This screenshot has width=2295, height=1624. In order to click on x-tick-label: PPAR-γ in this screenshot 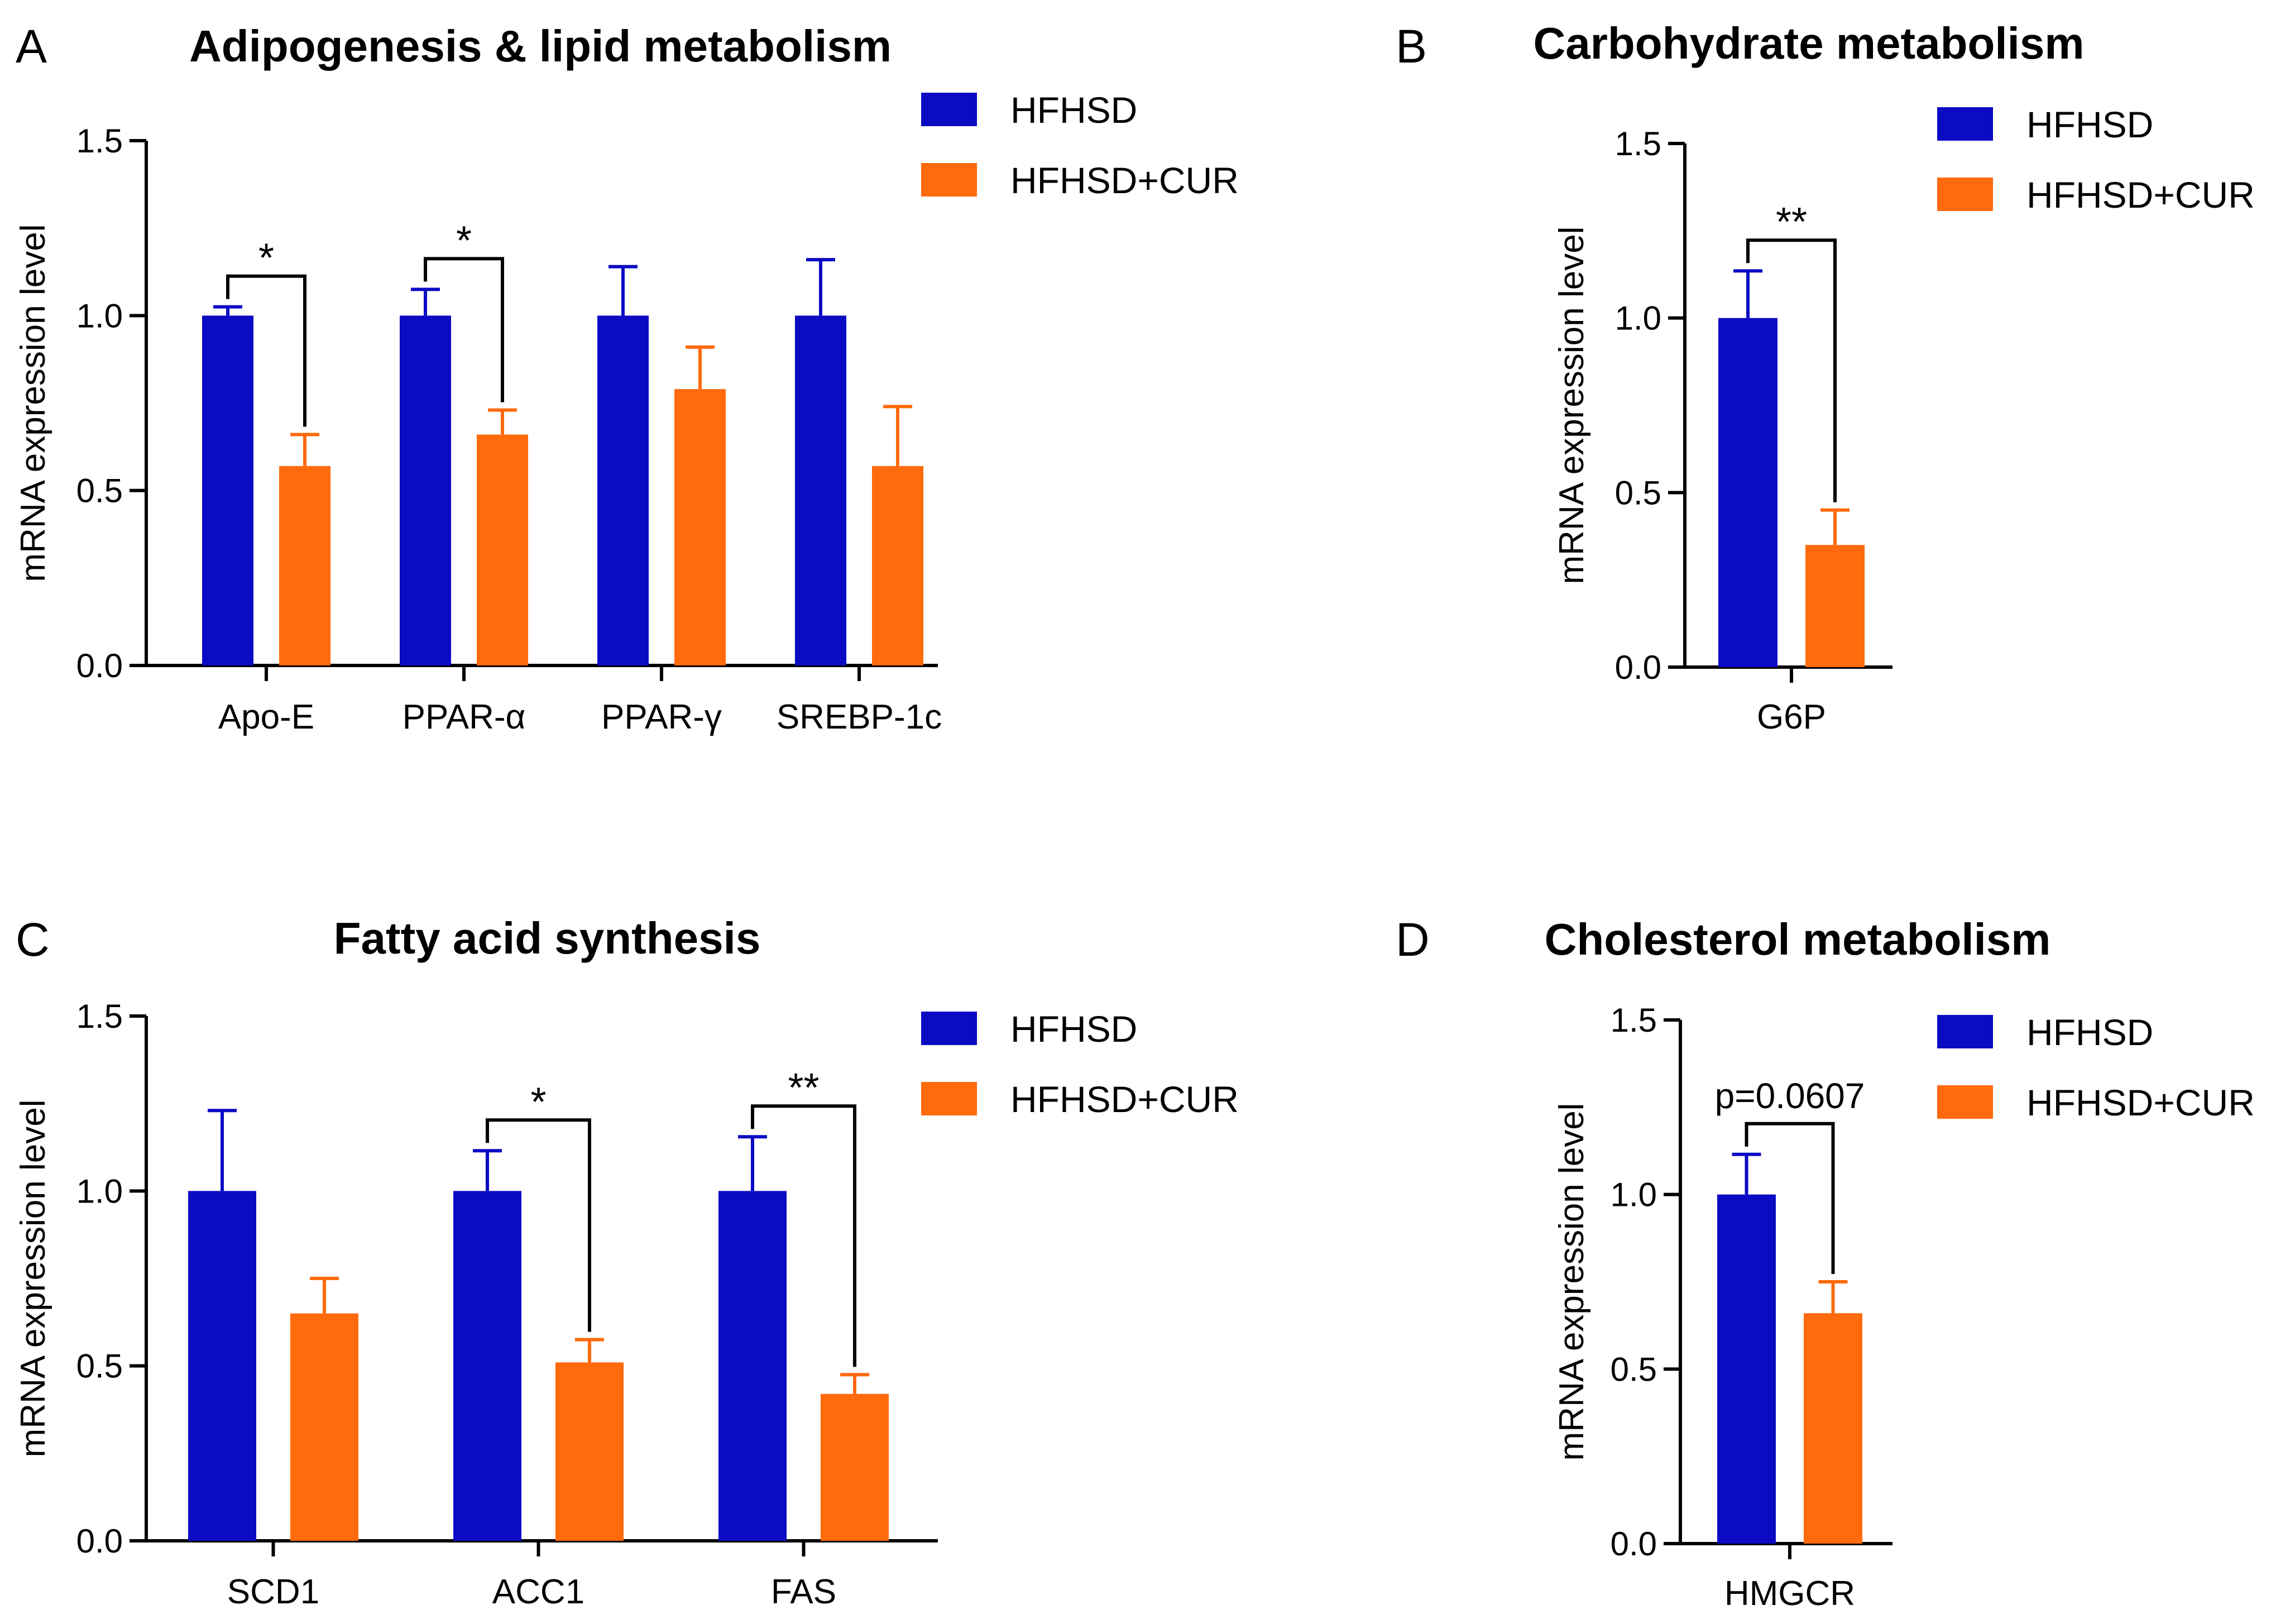, I will do `click(661, 717)`.